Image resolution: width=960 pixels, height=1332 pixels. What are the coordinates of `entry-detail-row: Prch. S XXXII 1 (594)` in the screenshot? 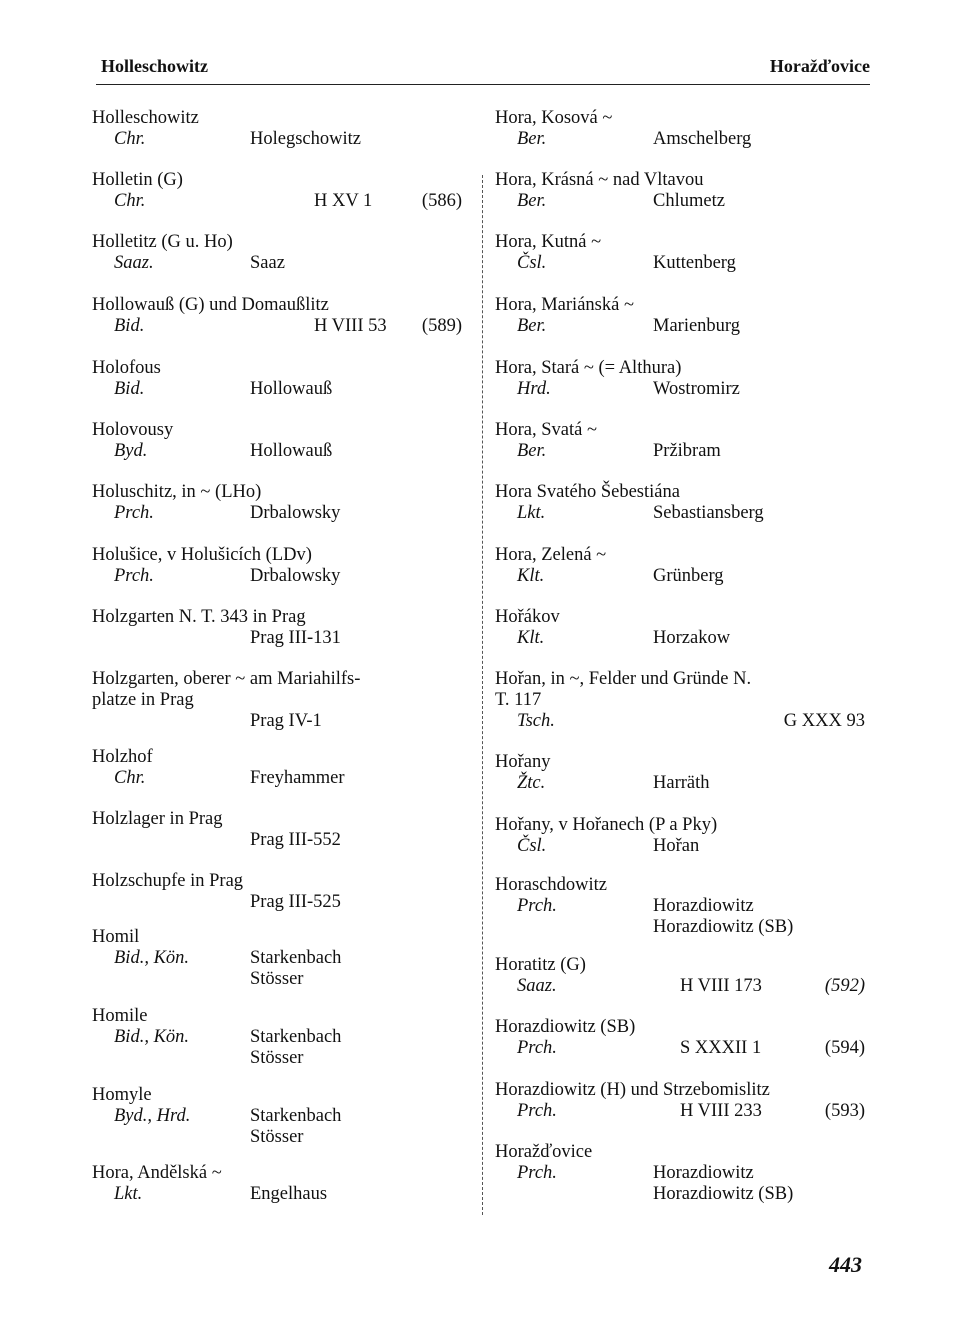 It's located at (680, 1048).